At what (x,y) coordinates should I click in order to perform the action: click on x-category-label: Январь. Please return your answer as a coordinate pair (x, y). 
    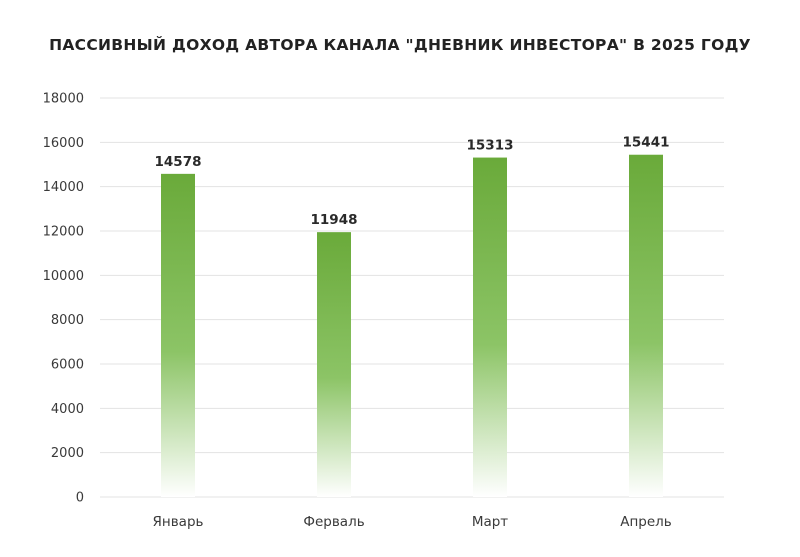
    Looking at the image, I should click on (178, 522).